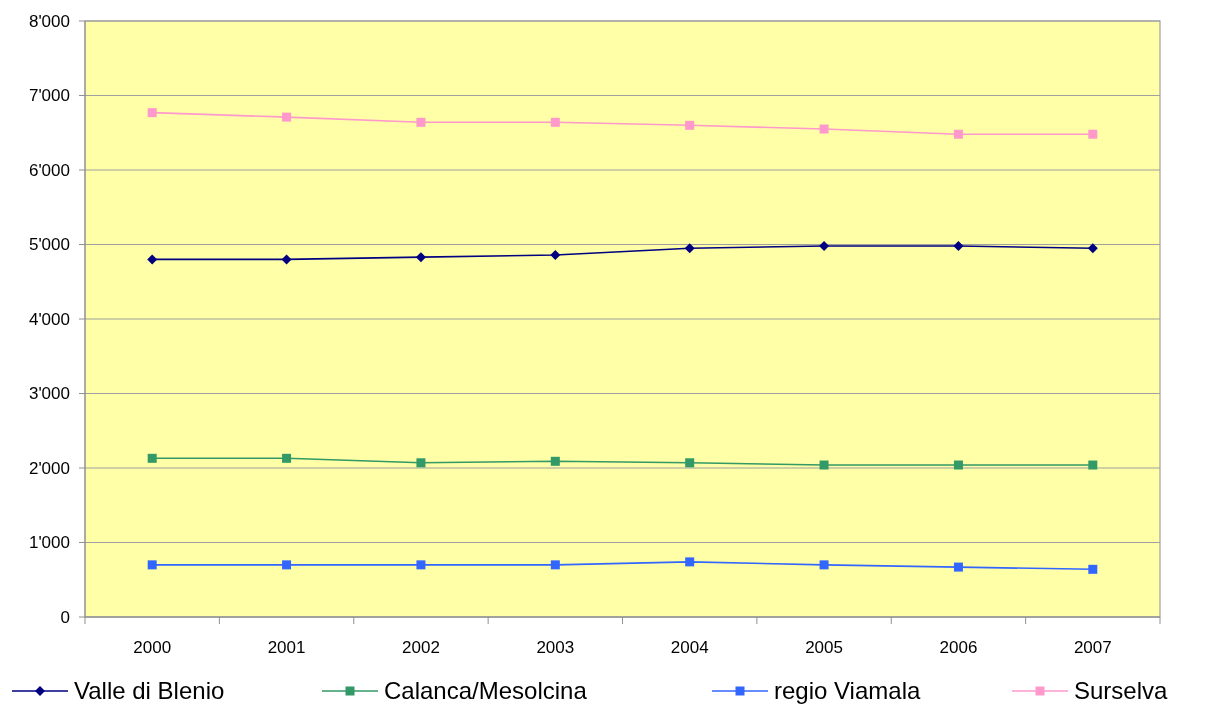 The width and height of the screenshot is (1221, 711). Describe the element at coordinates (286, 647) in the screenshot. I see `x-tick-label: 2001` at that location.